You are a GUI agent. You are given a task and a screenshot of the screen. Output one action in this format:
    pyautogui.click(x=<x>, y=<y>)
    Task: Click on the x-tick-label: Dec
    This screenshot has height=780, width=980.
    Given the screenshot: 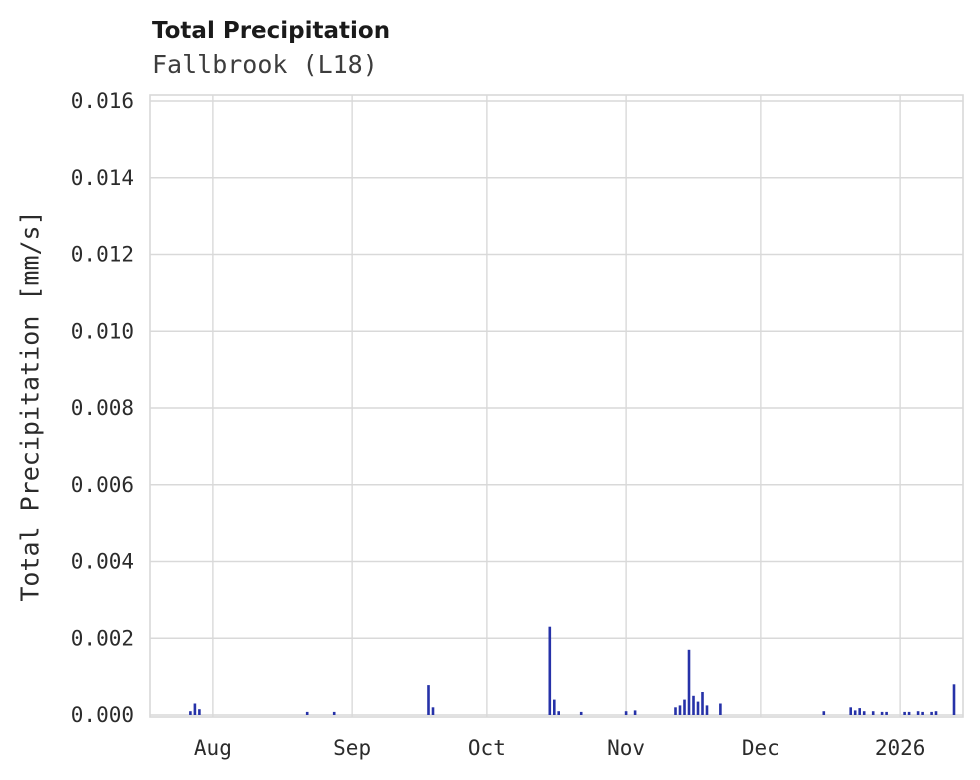 What is the action you would take?
    pyautogui.click(x=761, y=748)
    